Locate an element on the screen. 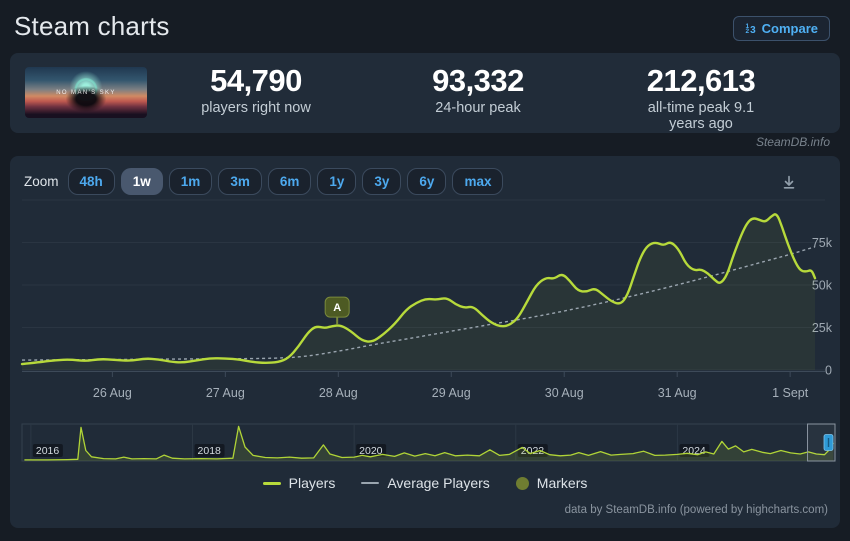 This screenshot has width=850, height=541. current-players-value: 54,790 is located at coordinates (256, 80).